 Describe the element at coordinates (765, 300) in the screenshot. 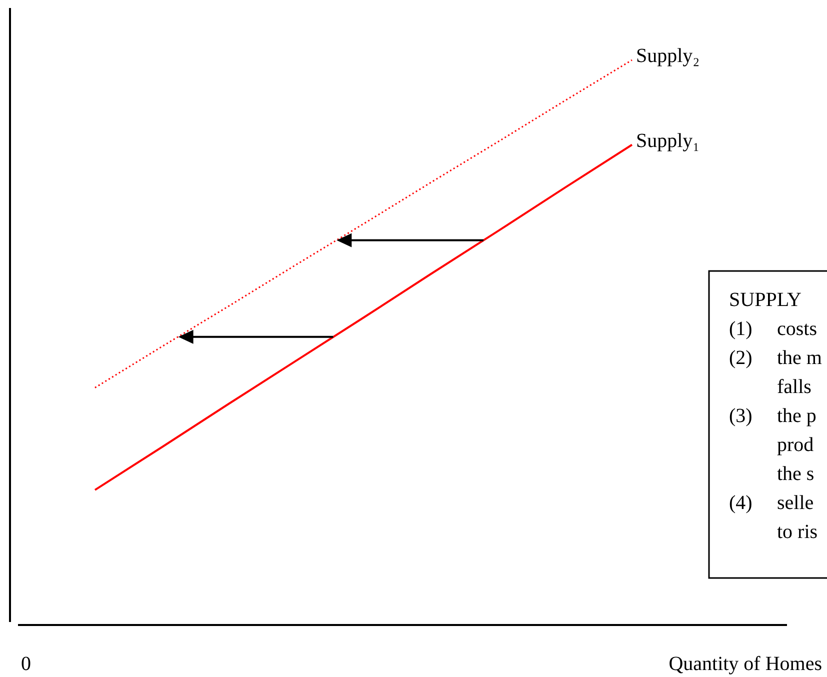

I see `text: SUPPLY` at that location.